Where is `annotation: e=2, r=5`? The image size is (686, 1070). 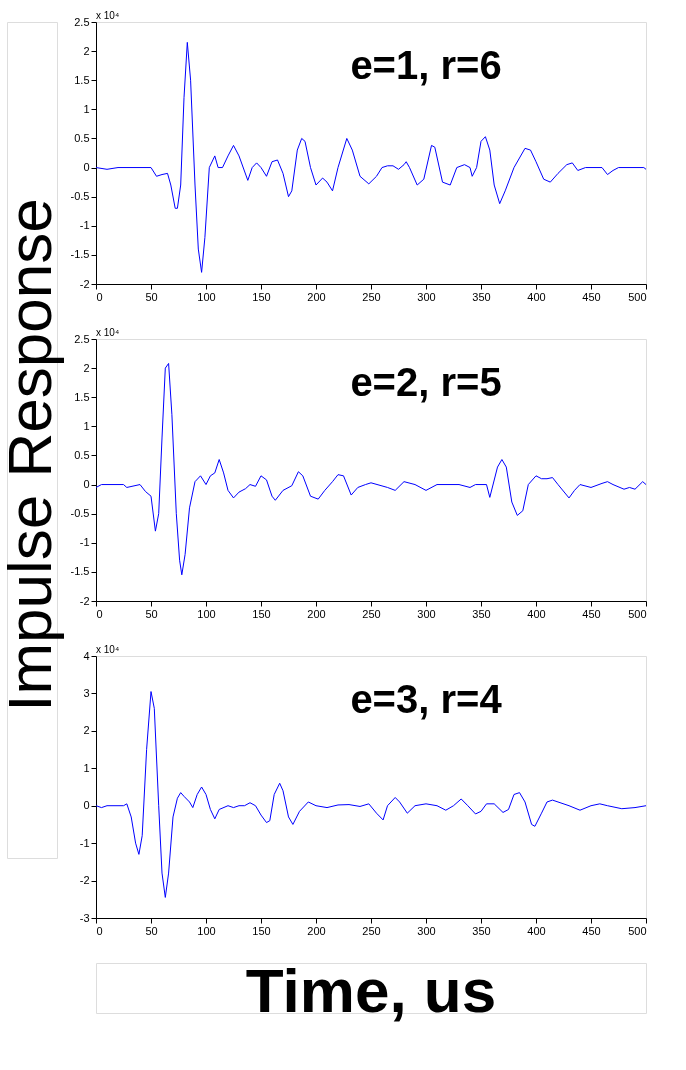
annotation: e=2, r=5 is located at coordinates (426, 381).